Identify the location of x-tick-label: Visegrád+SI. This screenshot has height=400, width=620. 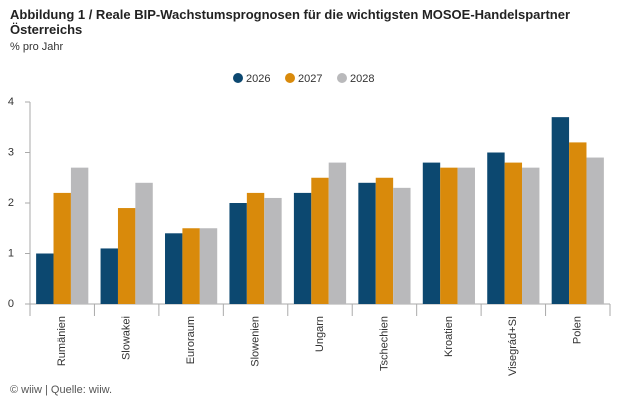
(513, 346).